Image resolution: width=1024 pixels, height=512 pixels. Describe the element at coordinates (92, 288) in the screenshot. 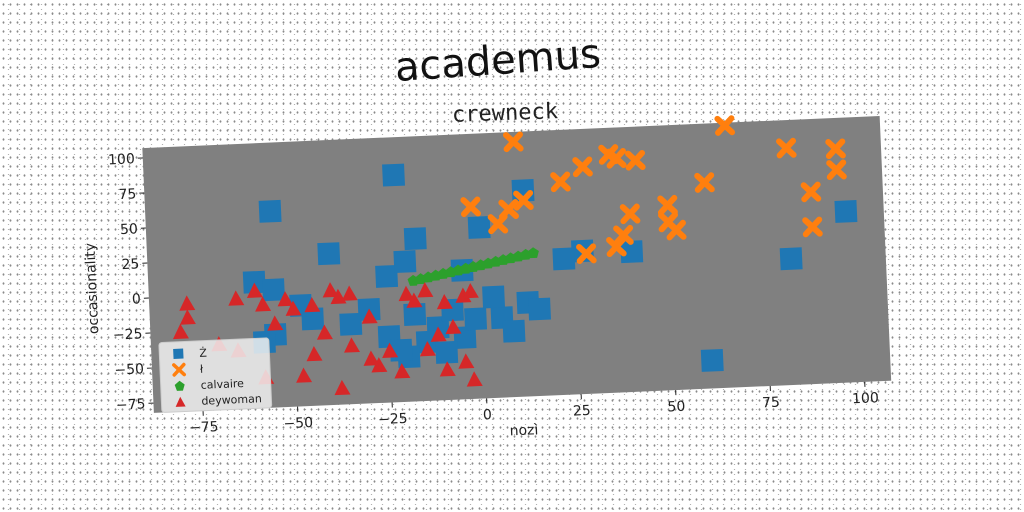

I see `y-axis-label: occasionality` at that location.